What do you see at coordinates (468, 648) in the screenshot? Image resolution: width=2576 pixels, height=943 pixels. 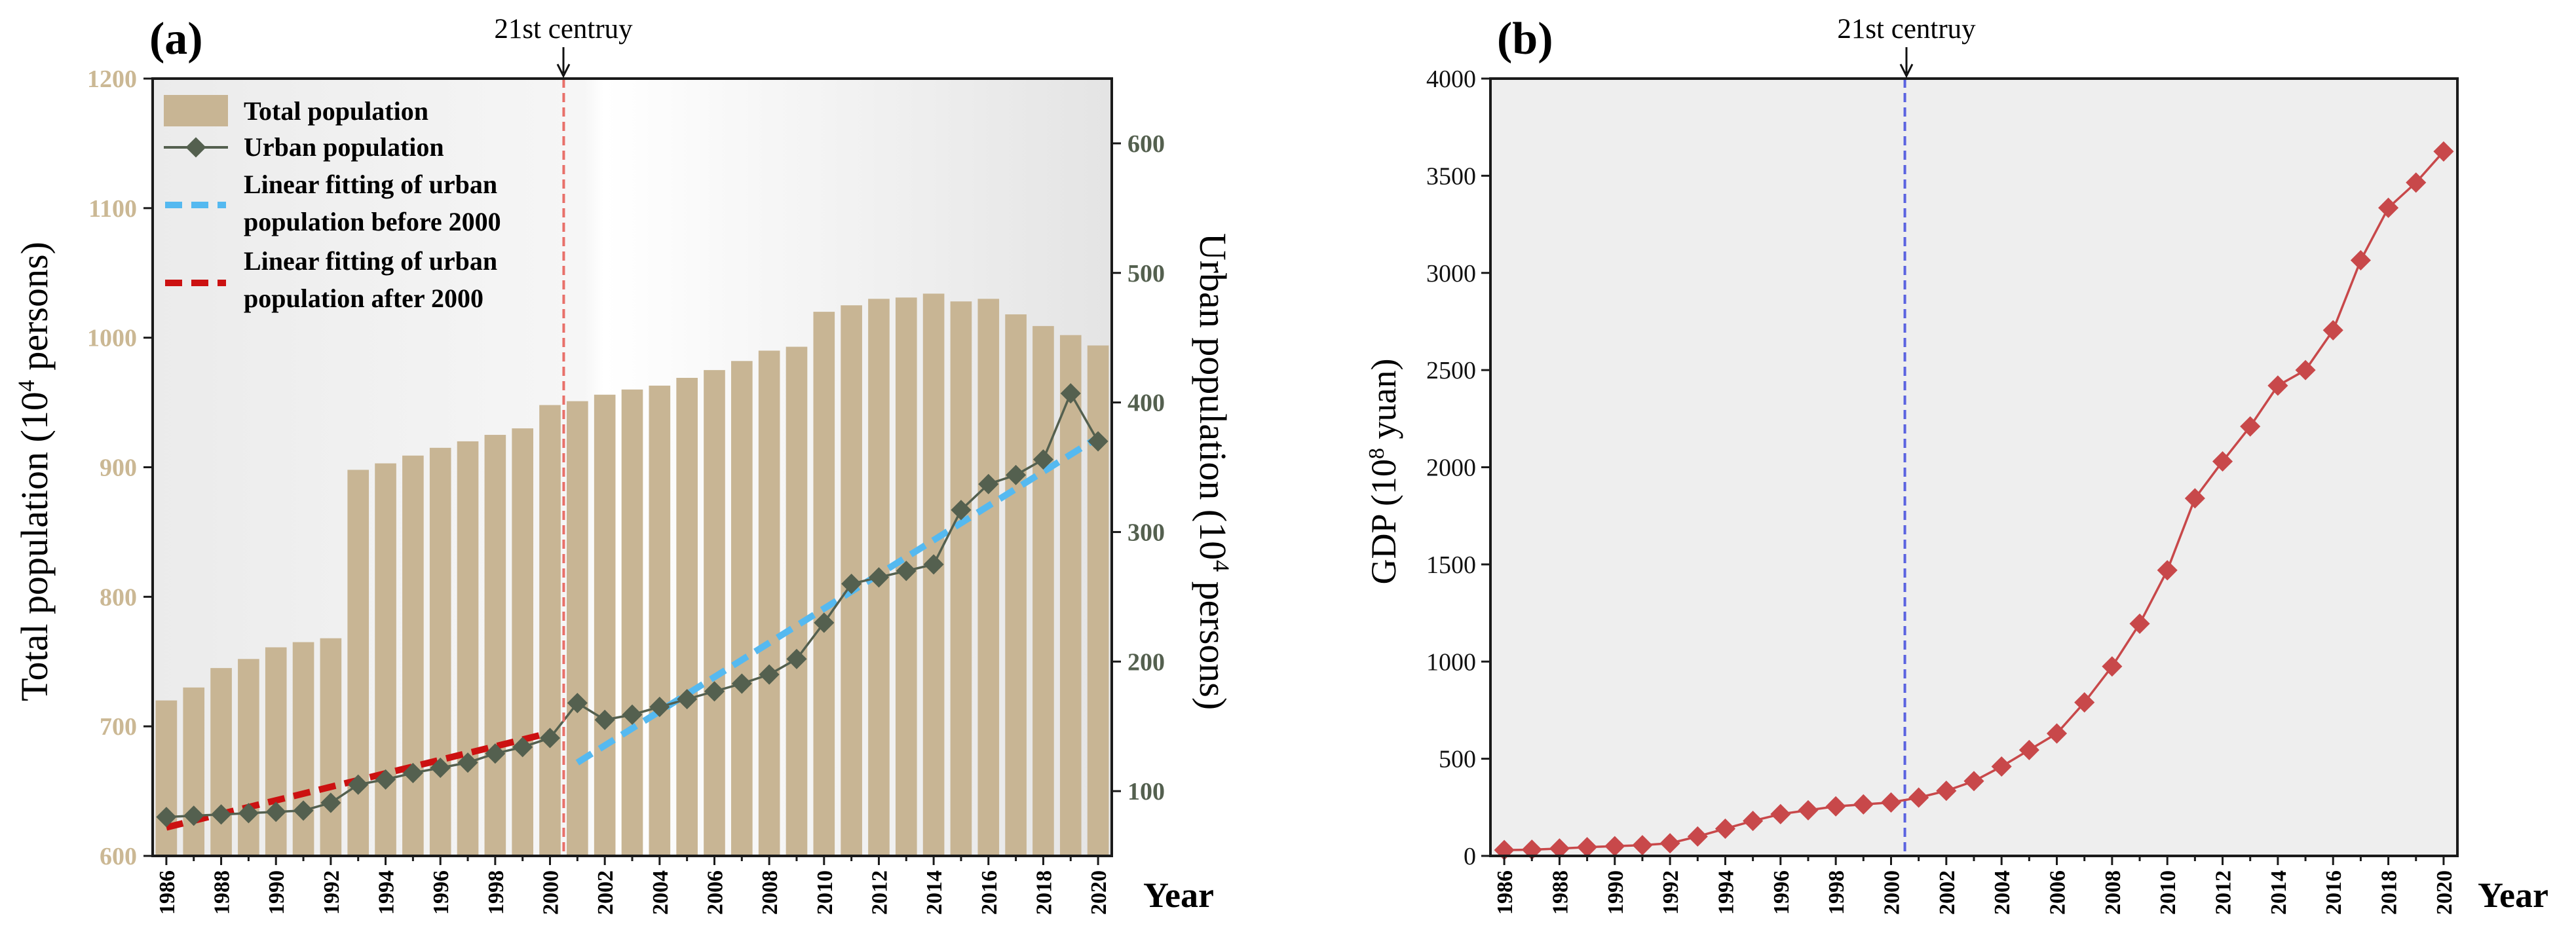 I see `bar-total-population-1997` at bounding box center [468, 648].